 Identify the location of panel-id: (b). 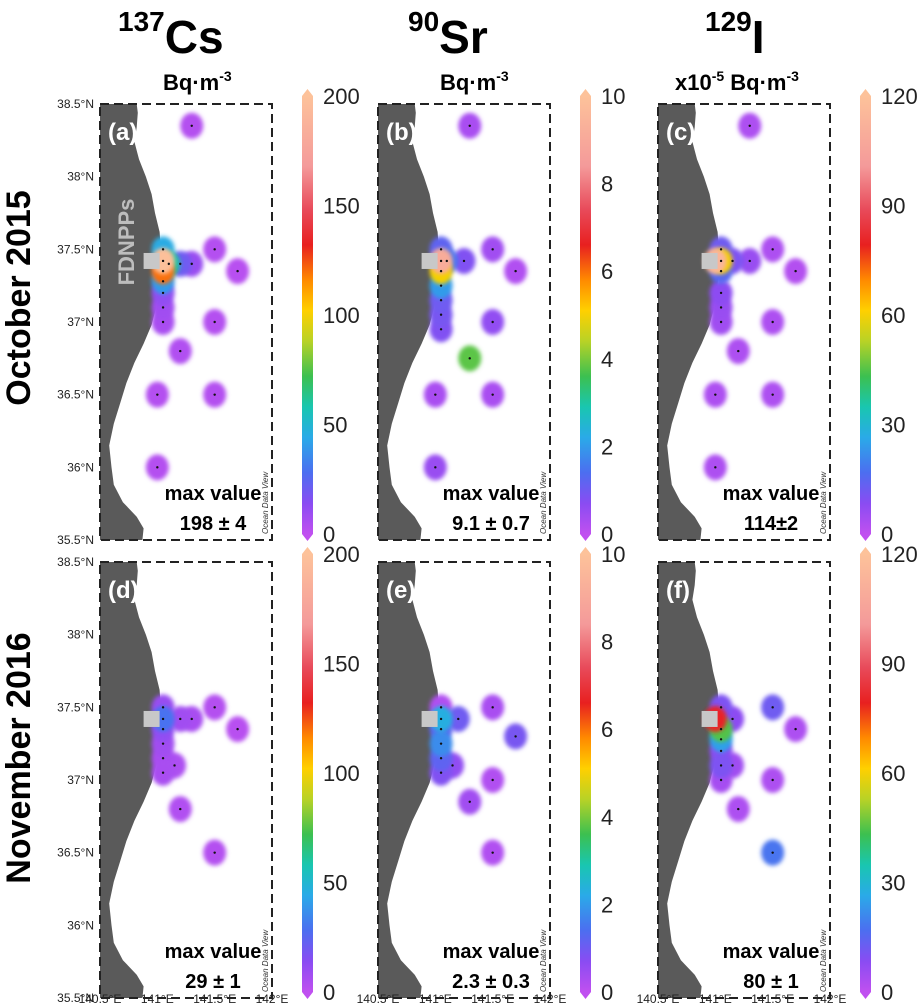
(401, 132).